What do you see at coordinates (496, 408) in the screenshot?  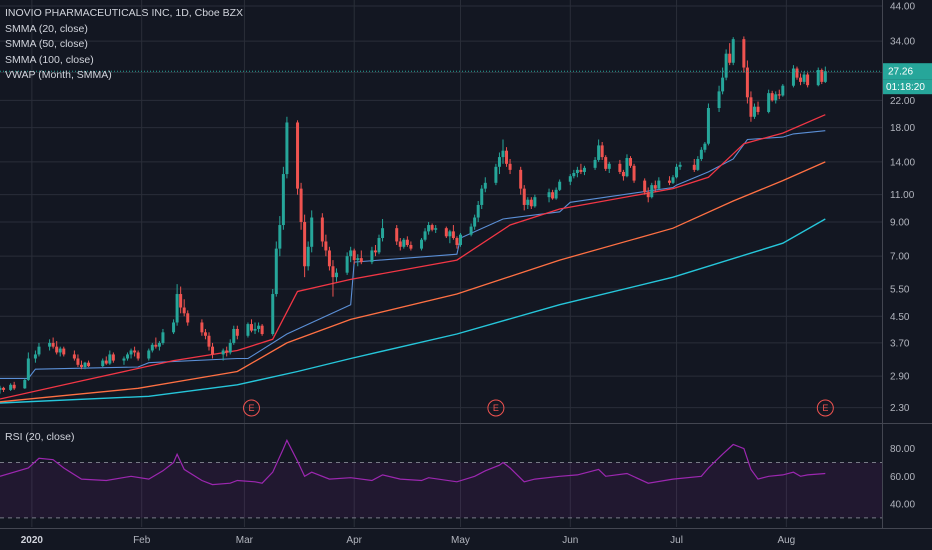 I see `earnings-label: E` at bounding box center [496, 408].